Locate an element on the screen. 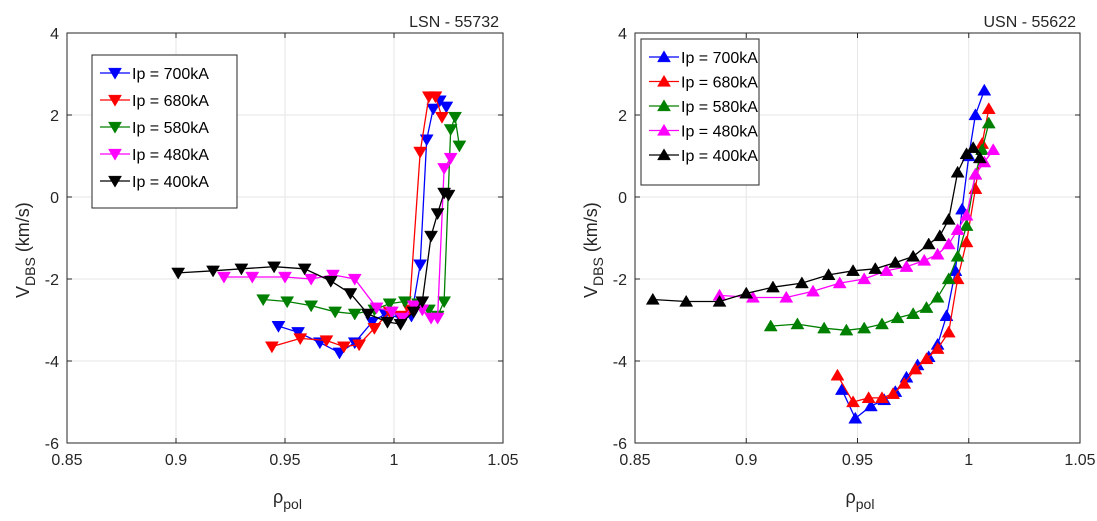 This screenshot has height=521, width=1097. chart1-series-4-line is located at coordinates (313, 258).